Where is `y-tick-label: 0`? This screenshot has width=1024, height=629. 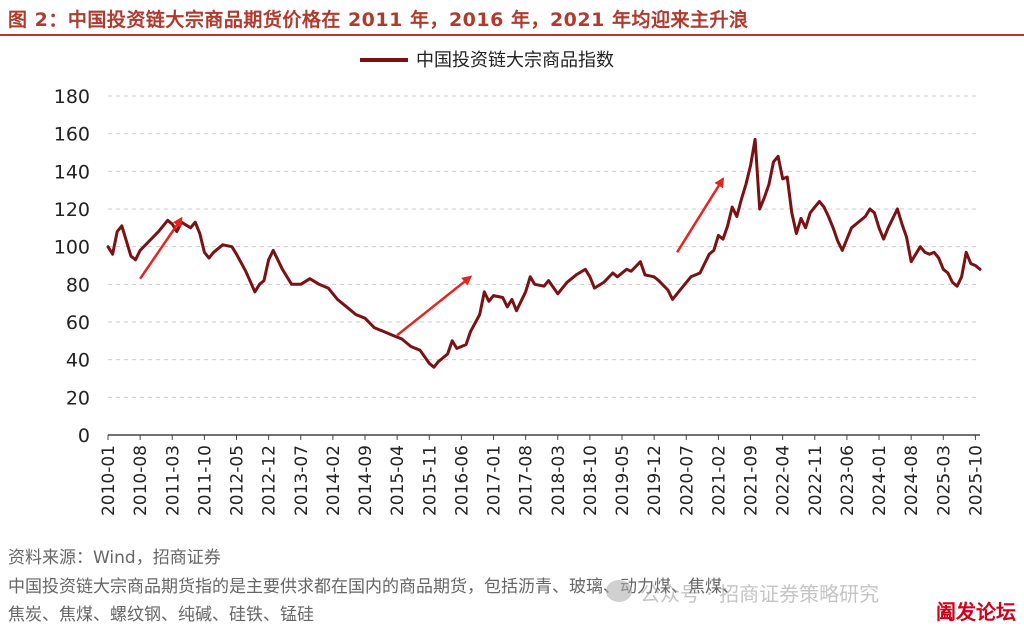 y-tick-label: 0 is located at coordinates (84, 436).